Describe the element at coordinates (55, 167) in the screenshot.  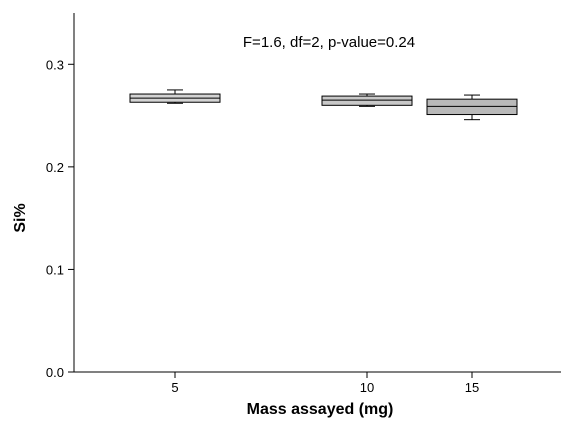
I see `y-tick-label: 0.2` at that location.